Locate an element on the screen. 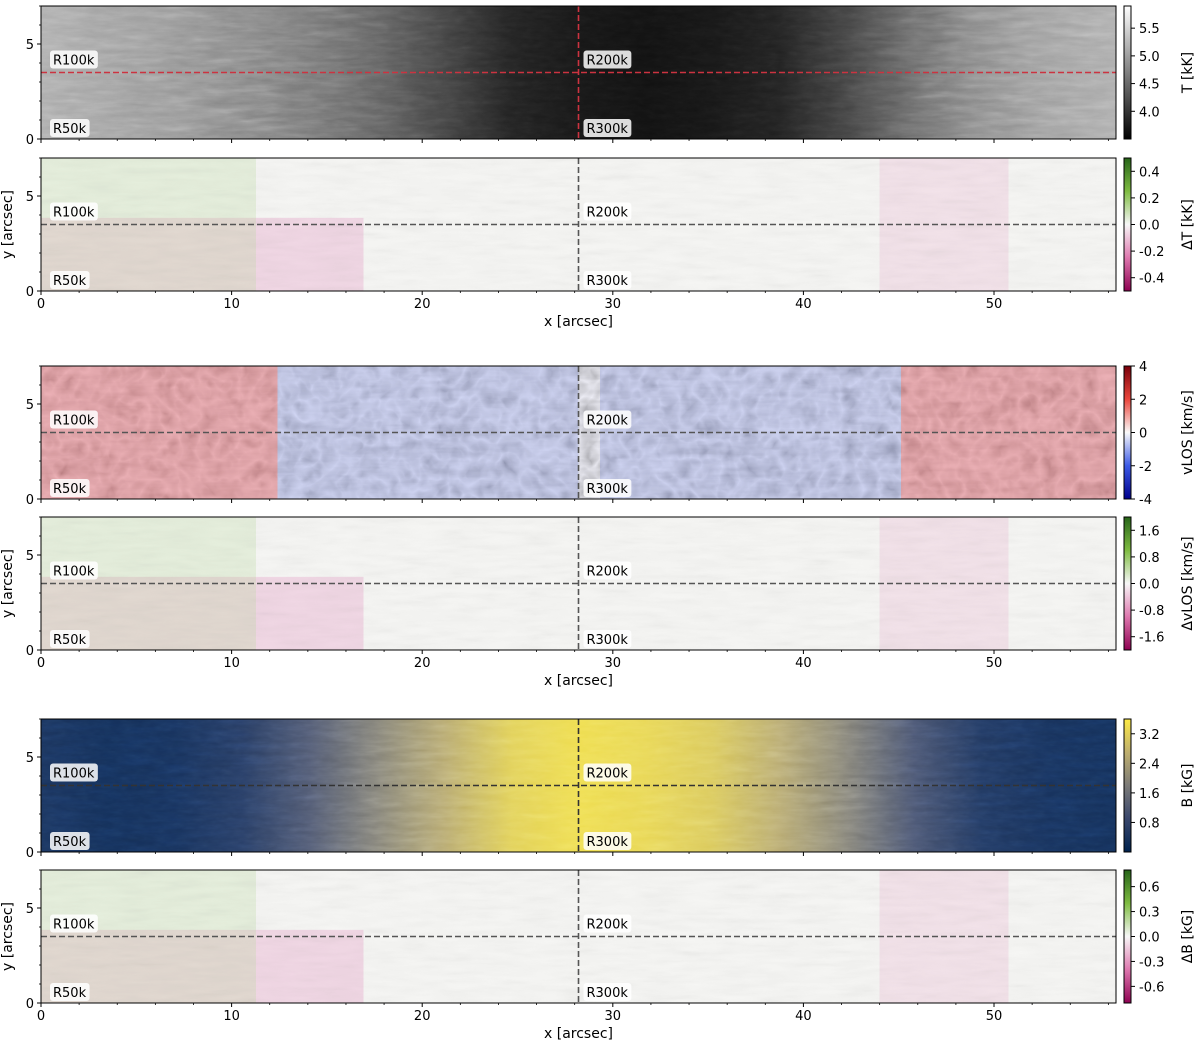  colorbar-tick-label: 5.5 is located at coordinates (1149, 29).